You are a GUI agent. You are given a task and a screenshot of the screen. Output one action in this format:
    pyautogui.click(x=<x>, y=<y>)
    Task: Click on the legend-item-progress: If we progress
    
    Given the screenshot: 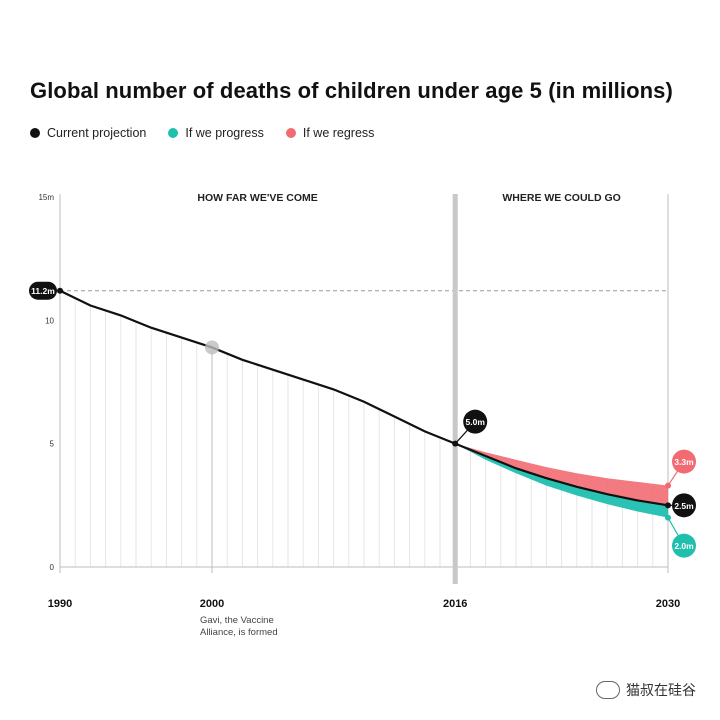 What is the action you would take?
    pyautogui.click(x=216, y=133)
    